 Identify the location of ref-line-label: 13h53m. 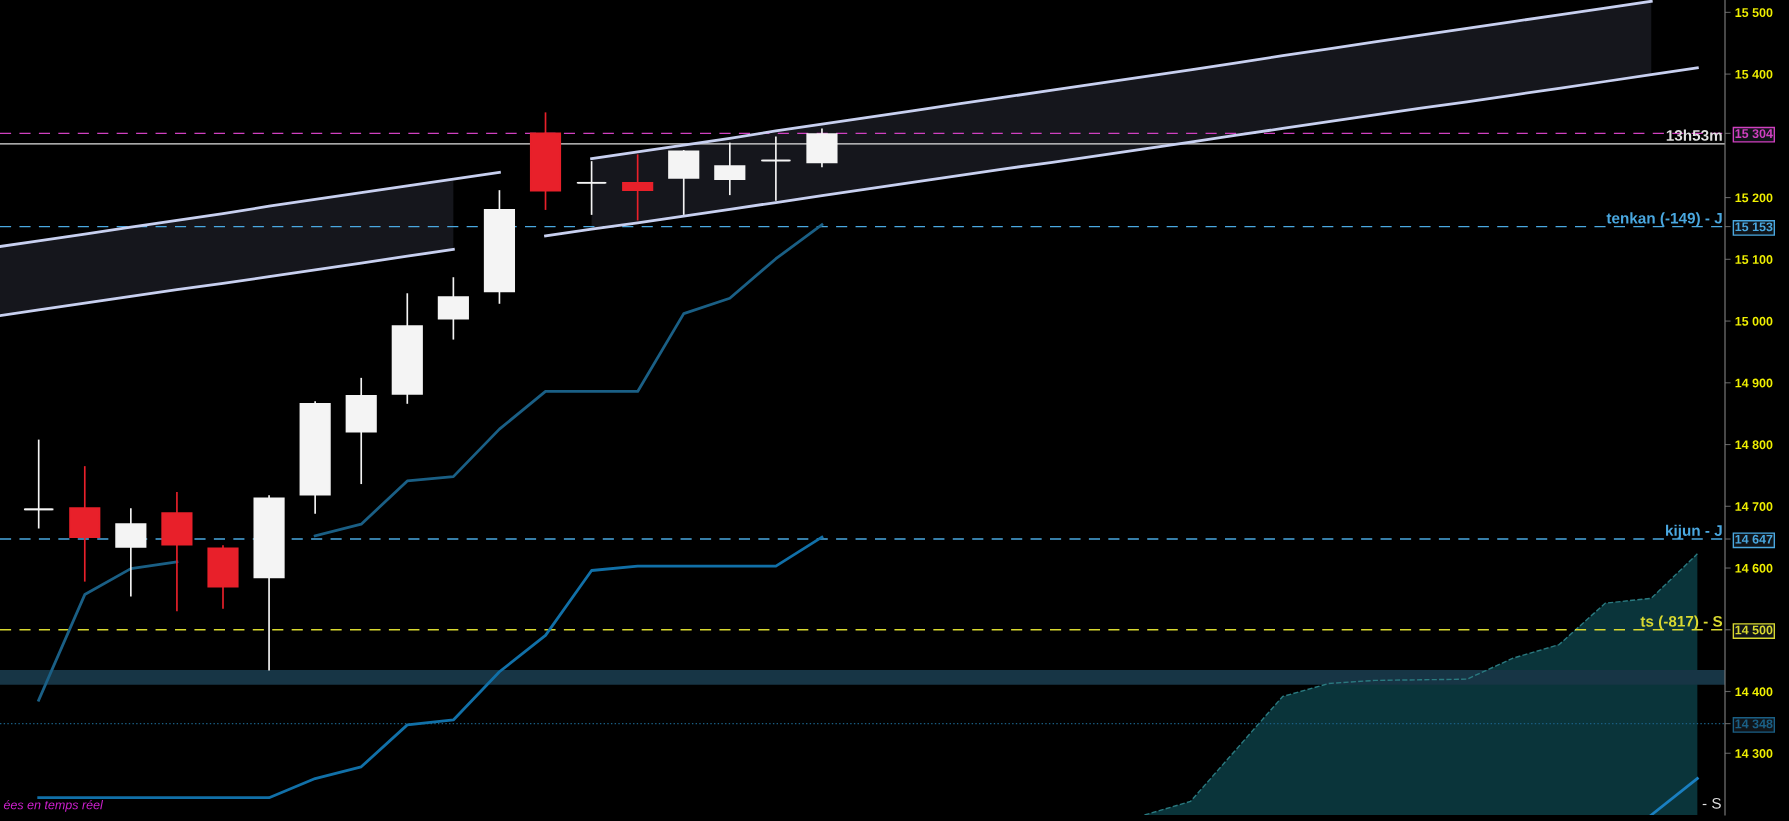
(1694, 135).